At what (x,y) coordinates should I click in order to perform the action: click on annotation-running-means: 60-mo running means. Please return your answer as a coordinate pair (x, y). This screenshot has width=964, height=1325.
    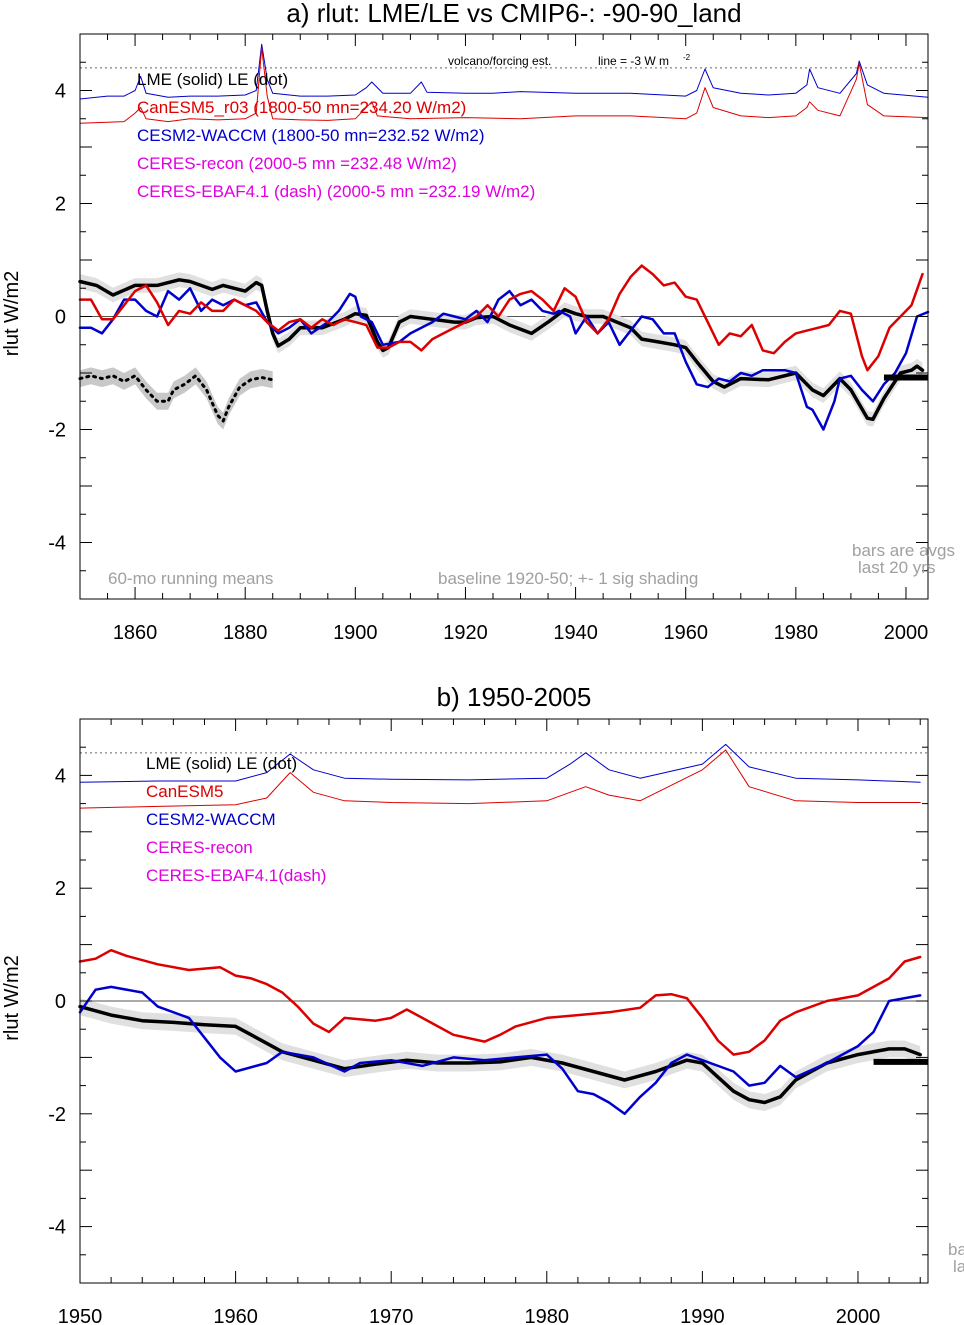
    Looking at the image, I should click on (190, 578).